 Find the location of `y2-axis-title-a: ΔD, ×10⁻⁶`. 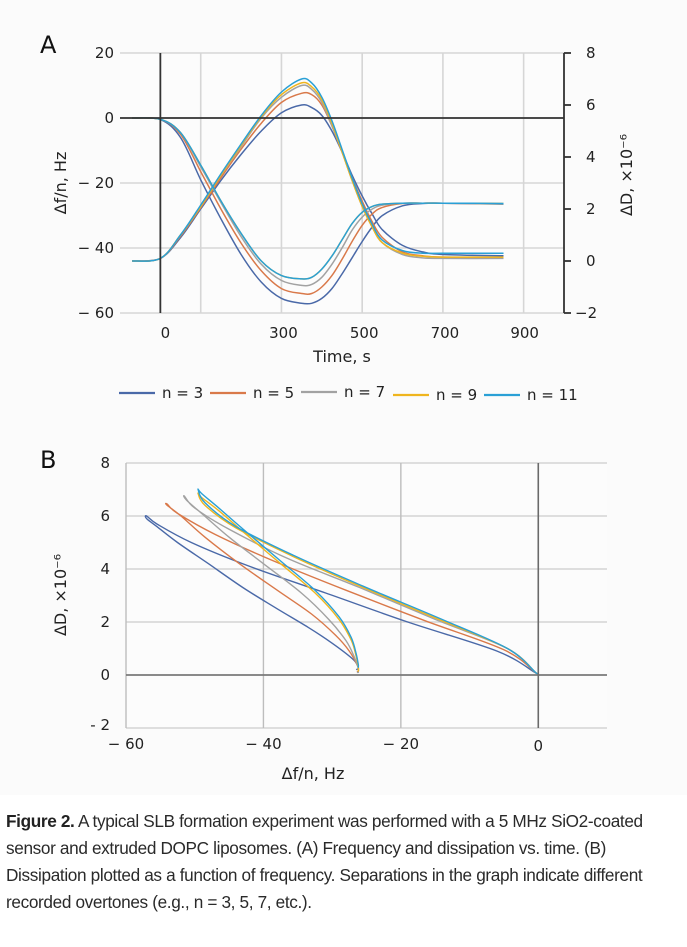

y2-axis-title-a: ΔD, ×10⁻⁶ is located at coordinates (626, 175).